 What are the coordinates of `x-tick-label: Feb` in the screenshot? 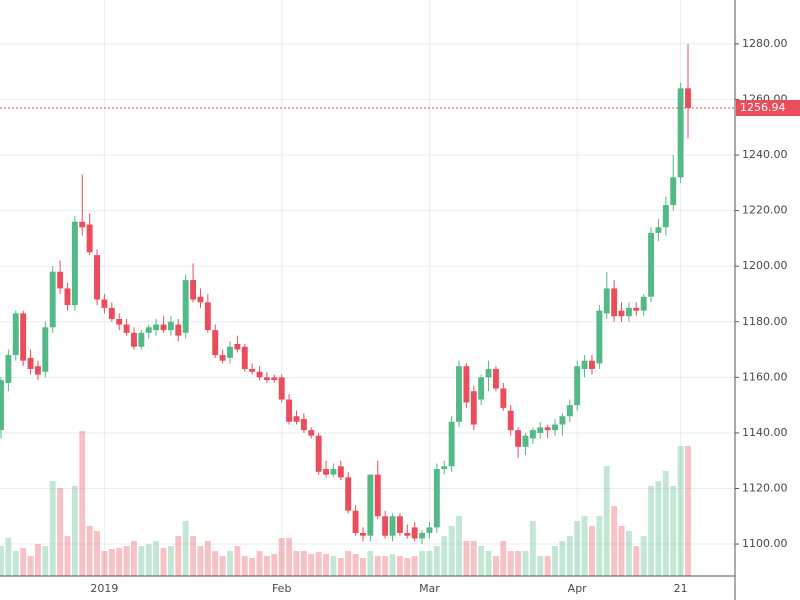 It's located at (281, 588).